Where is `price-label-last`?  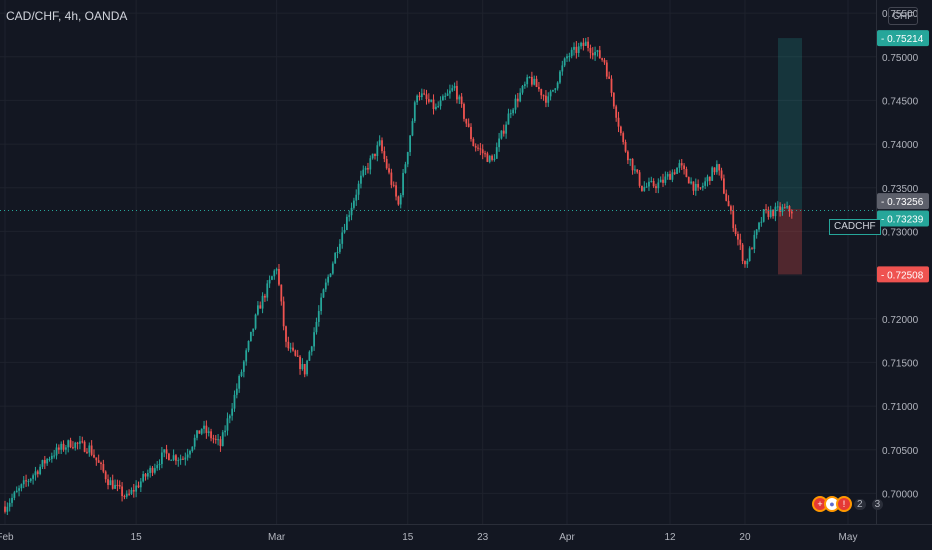
price-label-last is located at coordinates (903, 218).